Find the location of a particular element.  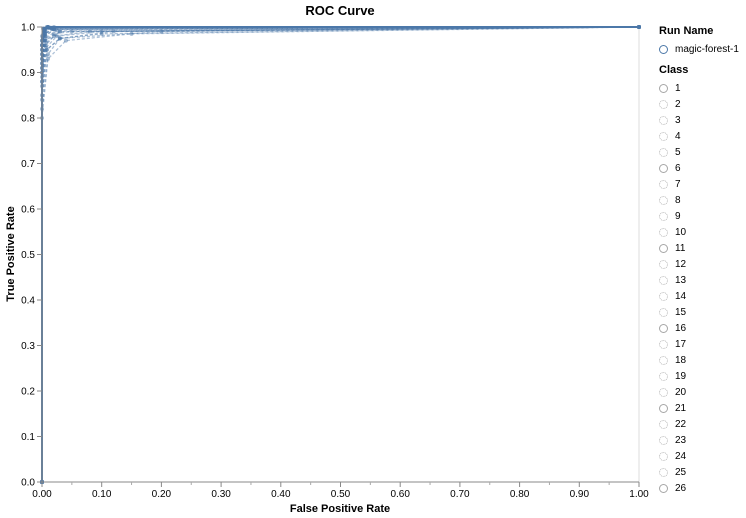

legend-class-label: 18 is located at coordinates (681, 360).